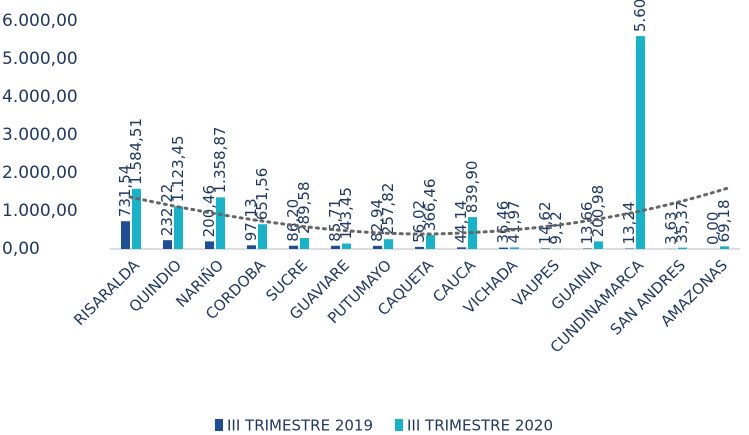 The width and height of the screenshot is (749, 435). Describe the element at coordinates (40, 135) in the screenshot. I see `y-tick-label: 3.000,00` at that location.